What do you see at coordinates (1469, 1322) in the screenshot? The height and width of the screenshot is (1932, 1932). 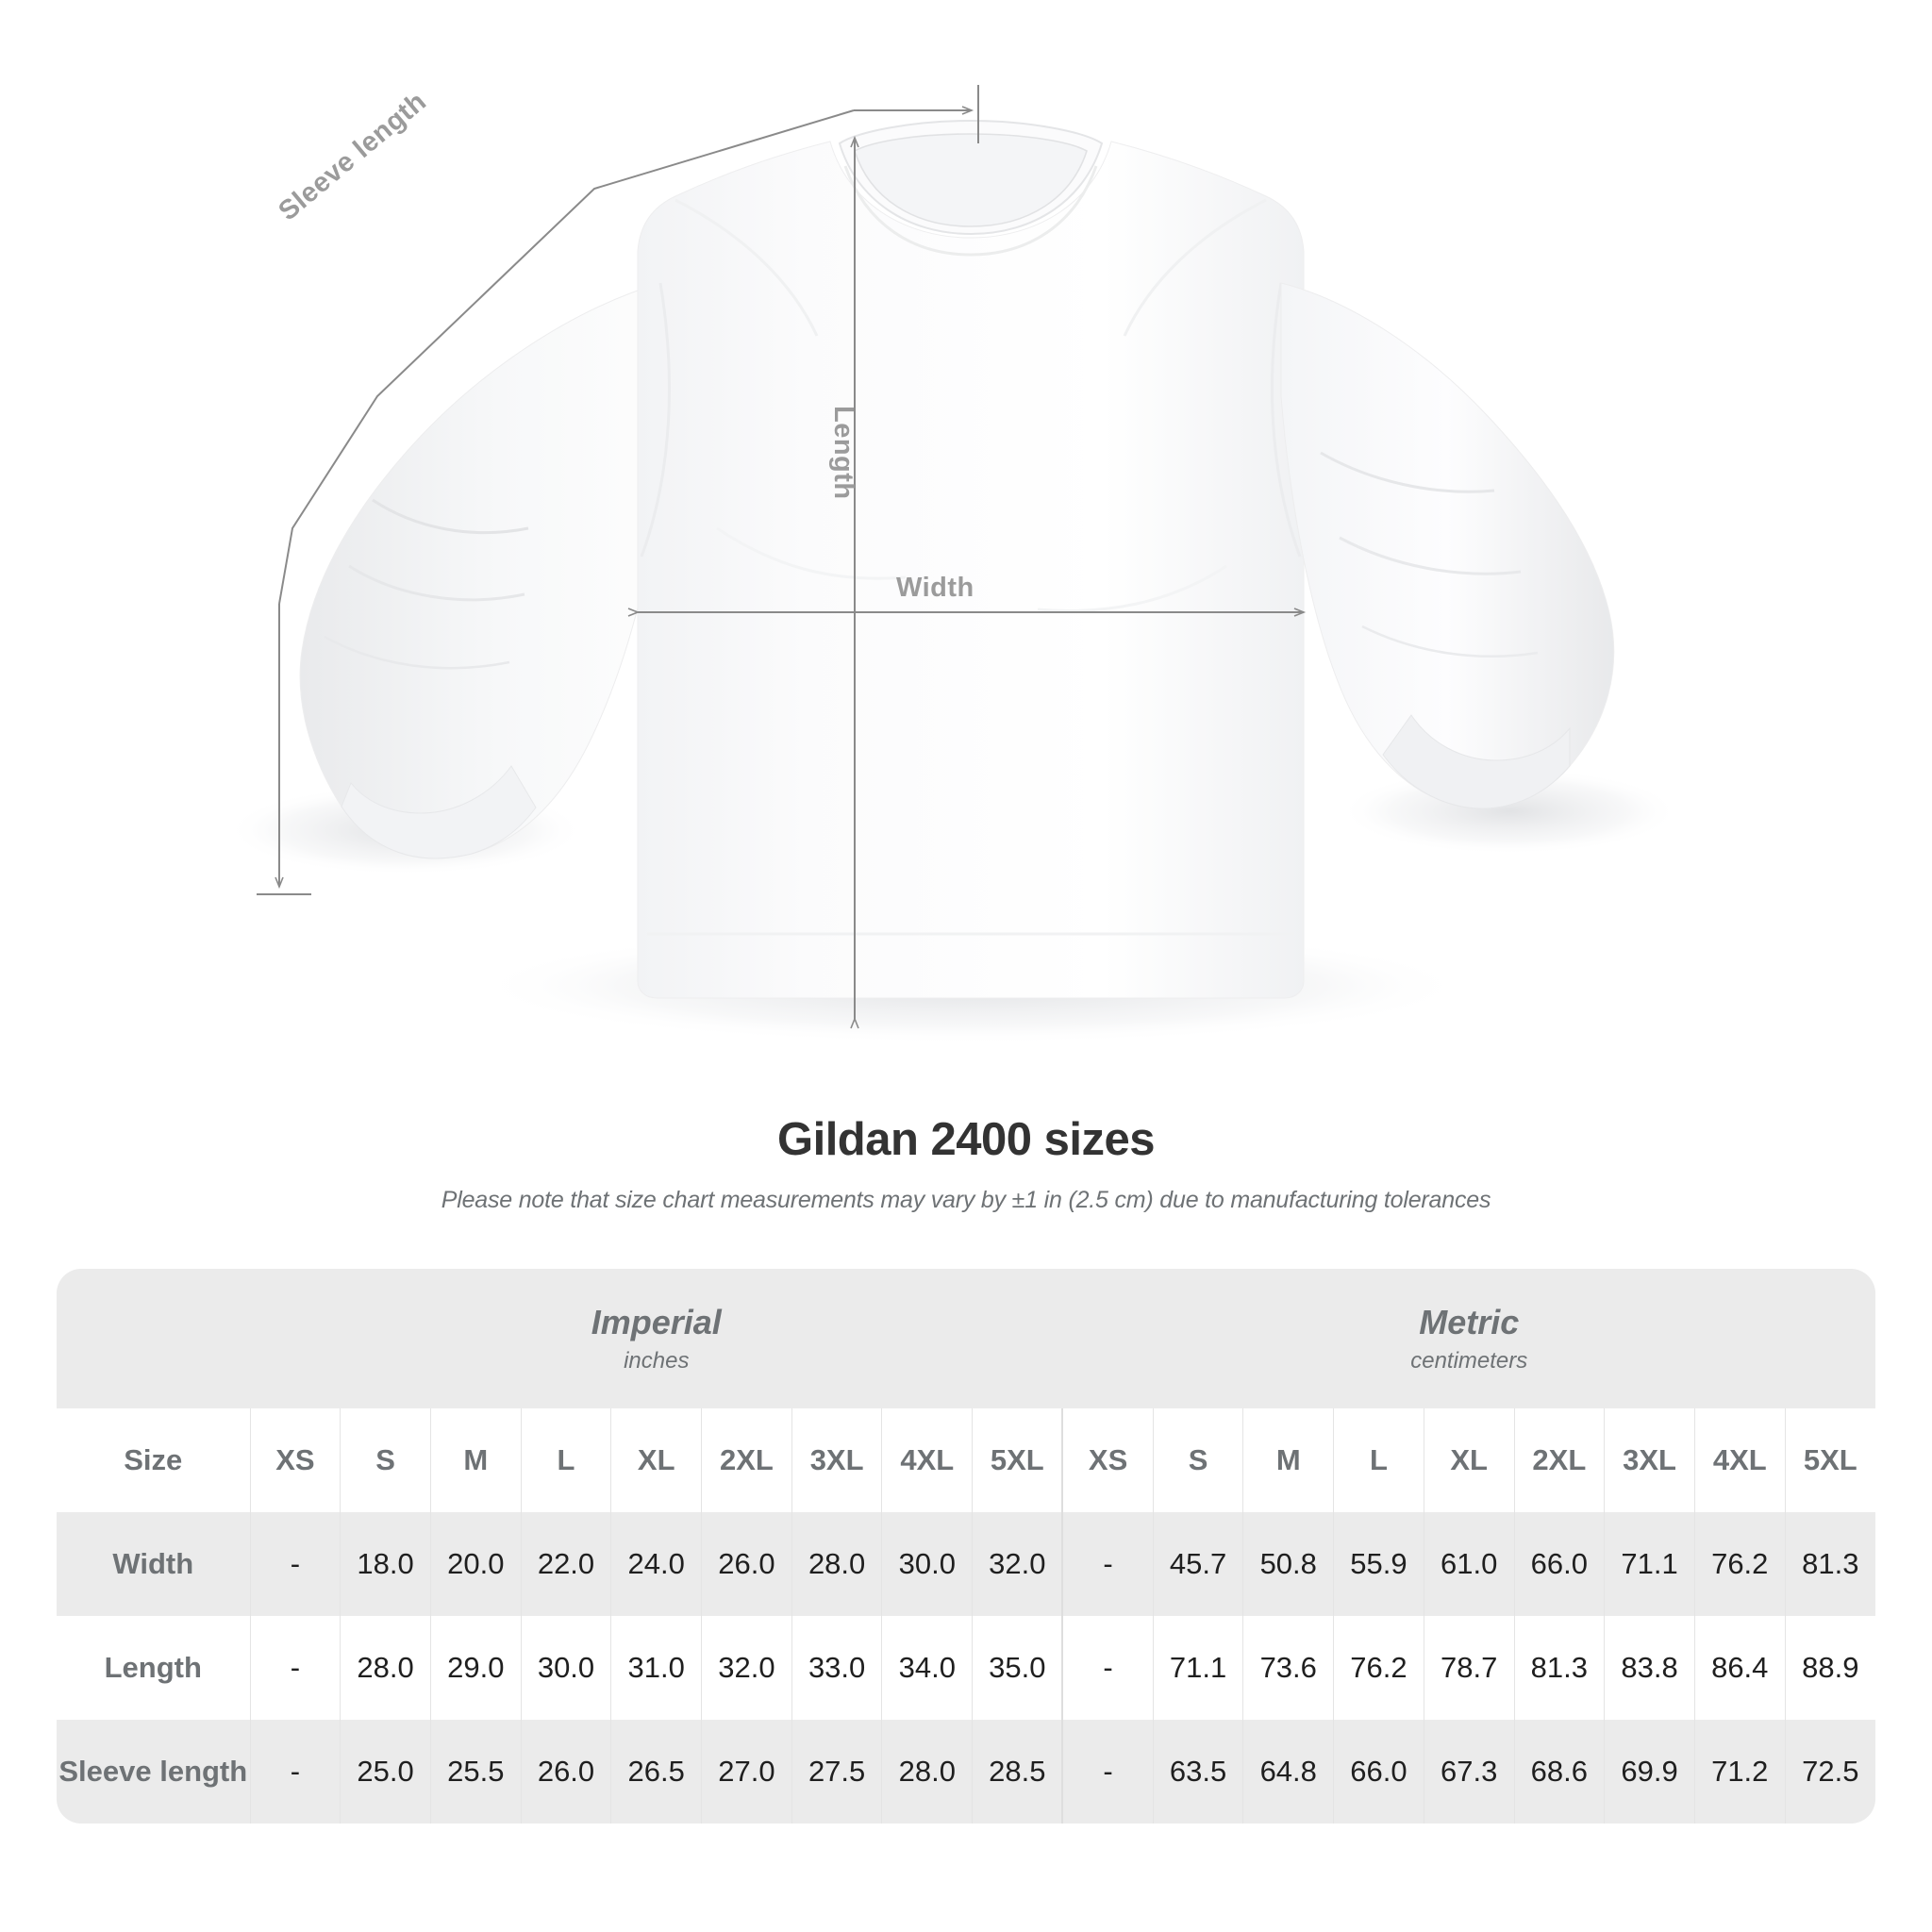 I see `unit-name: Metric` at bounding box center [1469, 1322].